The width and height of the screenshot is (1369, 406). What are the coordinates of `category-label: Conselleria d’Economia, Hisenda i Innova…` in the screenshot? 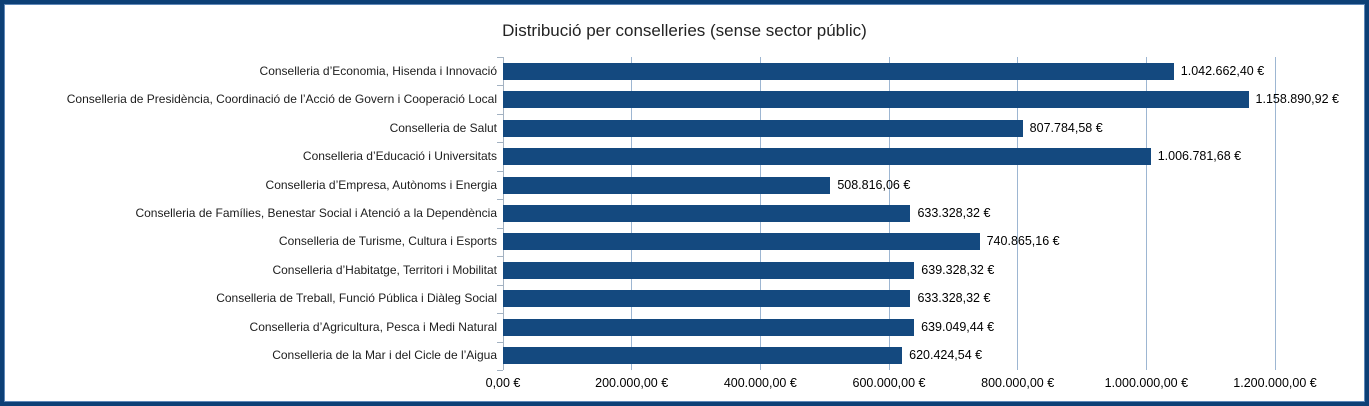 It's located at (378, 70).